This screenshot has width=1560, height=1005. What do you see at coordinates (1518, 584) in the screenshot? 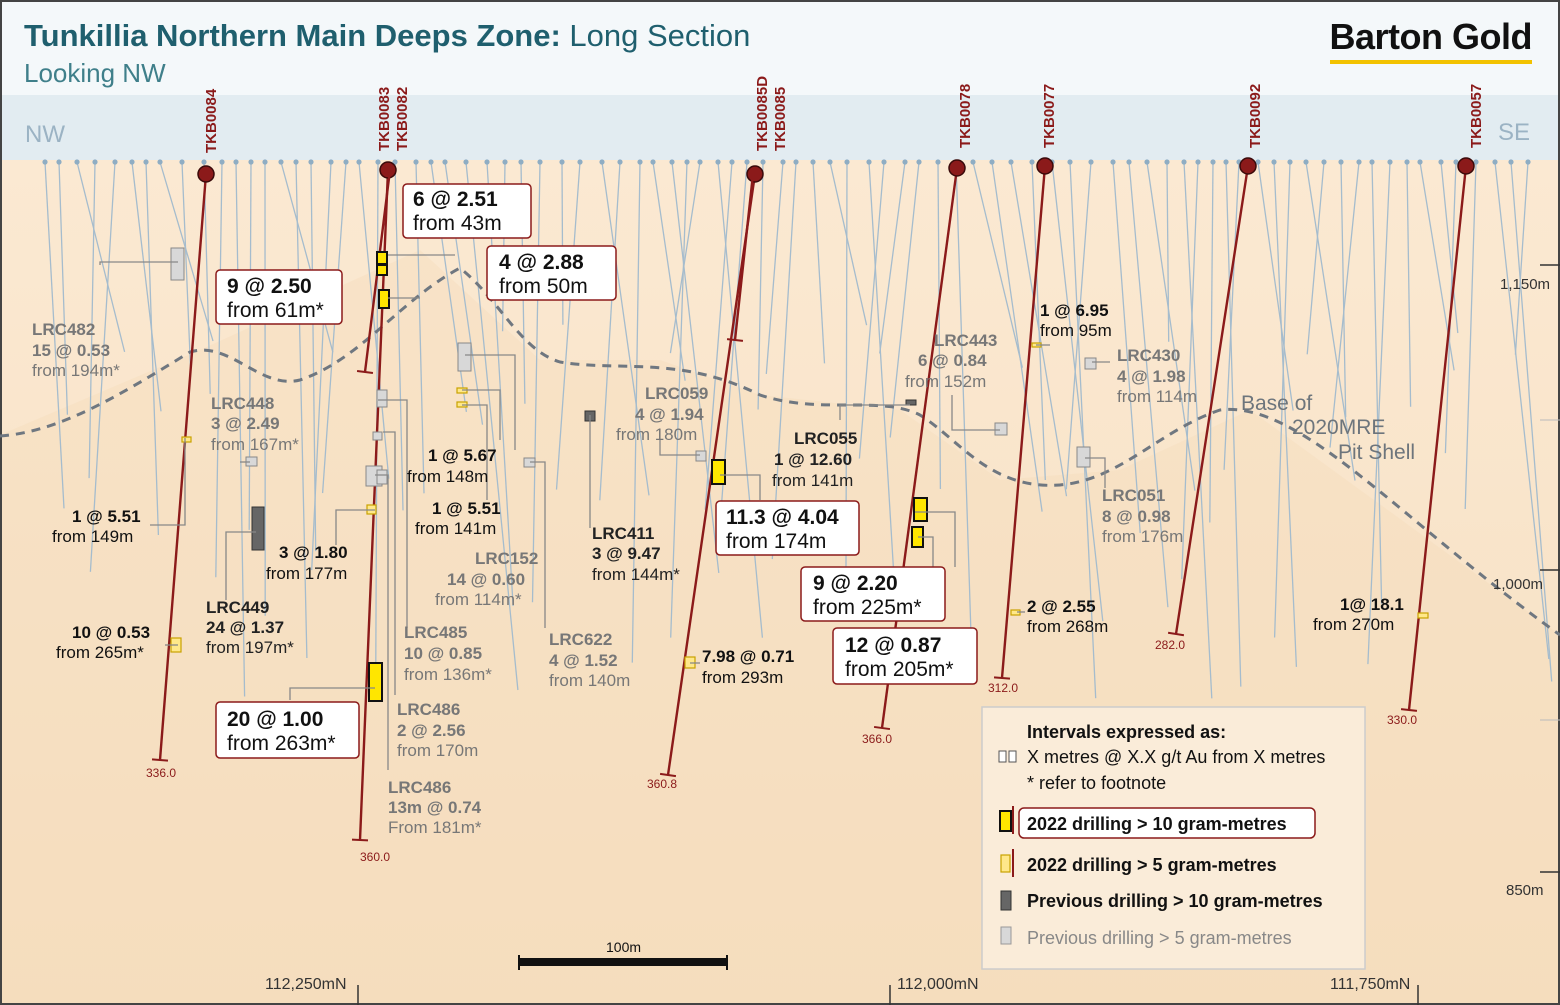
I see `elevation-label: 1,000m` at bounding box center [1518, 584].